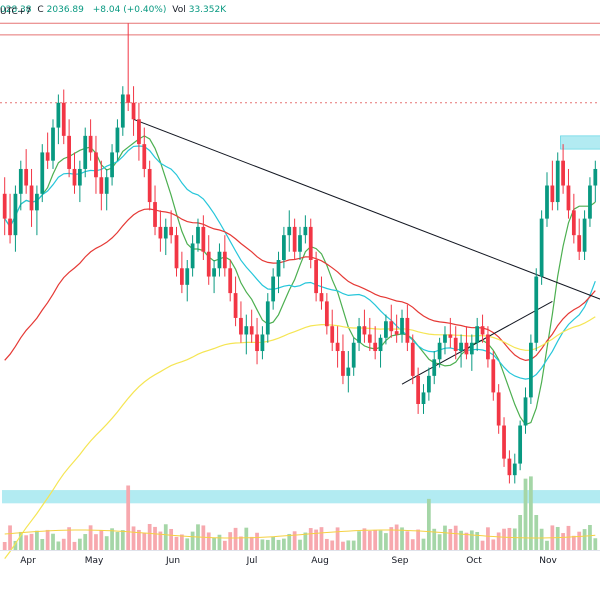 The height and width of the screenshot is (601, 600). What do you see at coordinates (300, 575) in the screenshot?
I see `time-axis: Apr May Jun Jul Aug Sep Oct Nov` at bounding box center [300, 575].